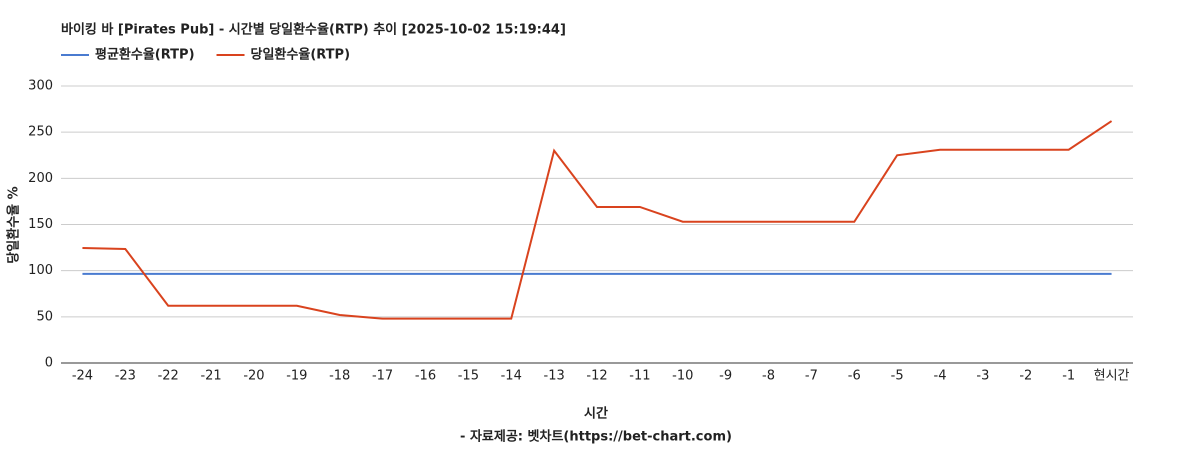 This screenshot has height=450, width=1192. What do you see at coordinates (296, 376) in the screenshot?
I see `x-tick-label: -19` at bounding box center [296, 376].